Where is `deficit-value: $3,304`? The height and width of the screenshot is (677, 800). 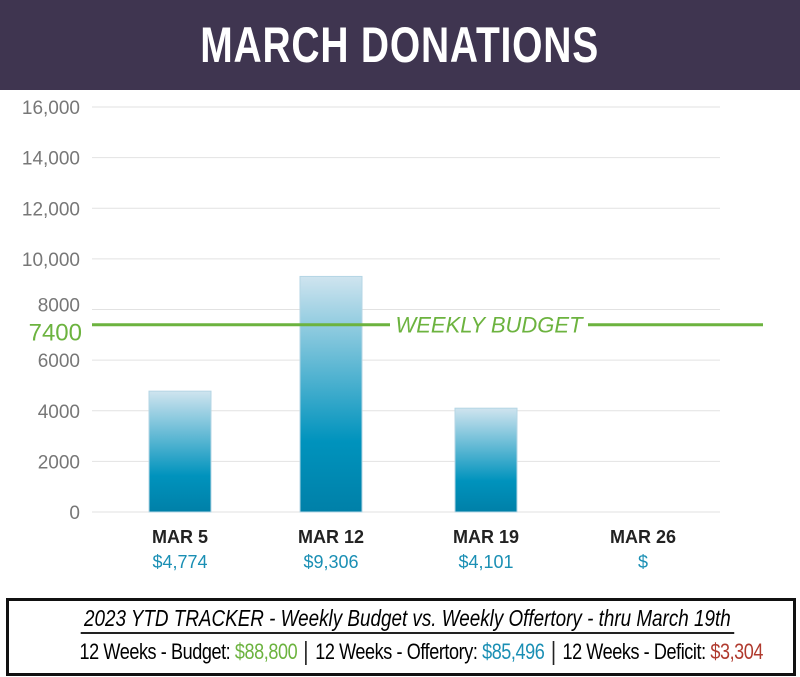 deficit-value: $3,304 is located at coordinates (737, 651).